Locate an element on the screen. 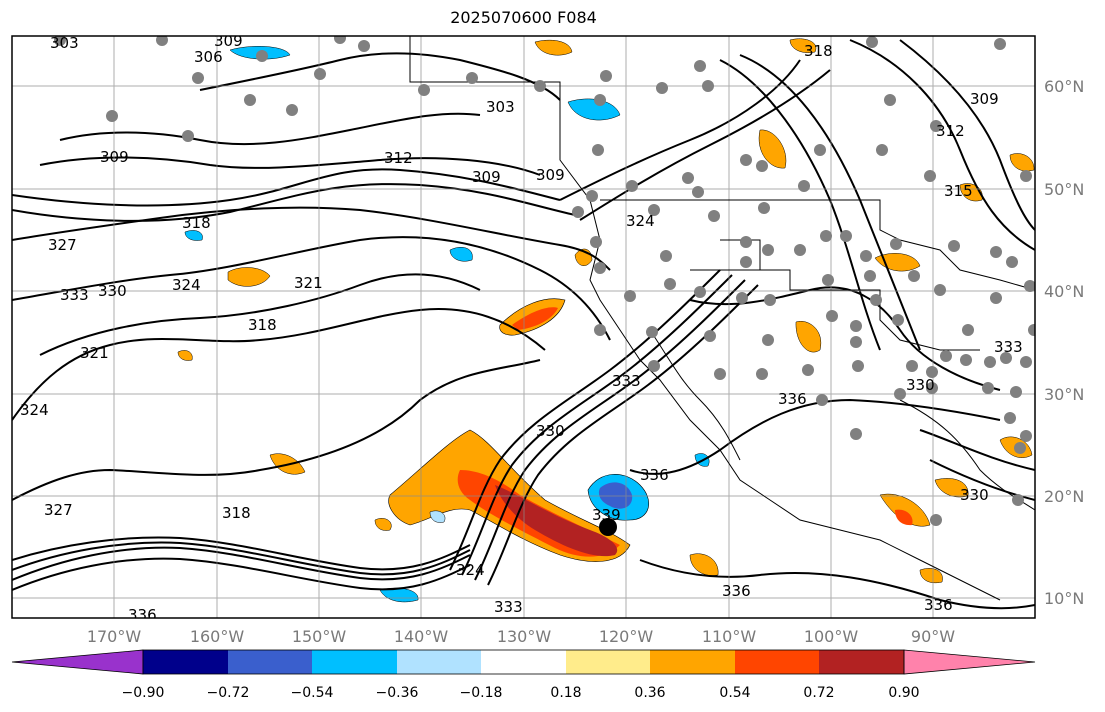  lon-label: 170°W is located at coordinates (114, 636).